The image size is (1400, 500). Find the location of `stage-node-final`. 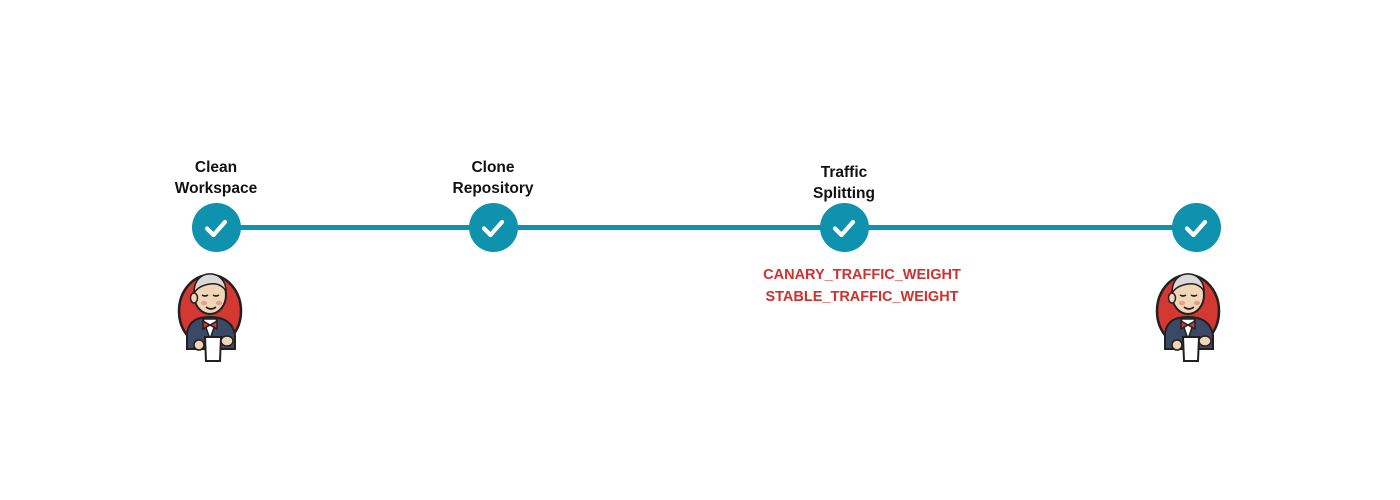

stage-node-final is located at coordinates (1196, 227).